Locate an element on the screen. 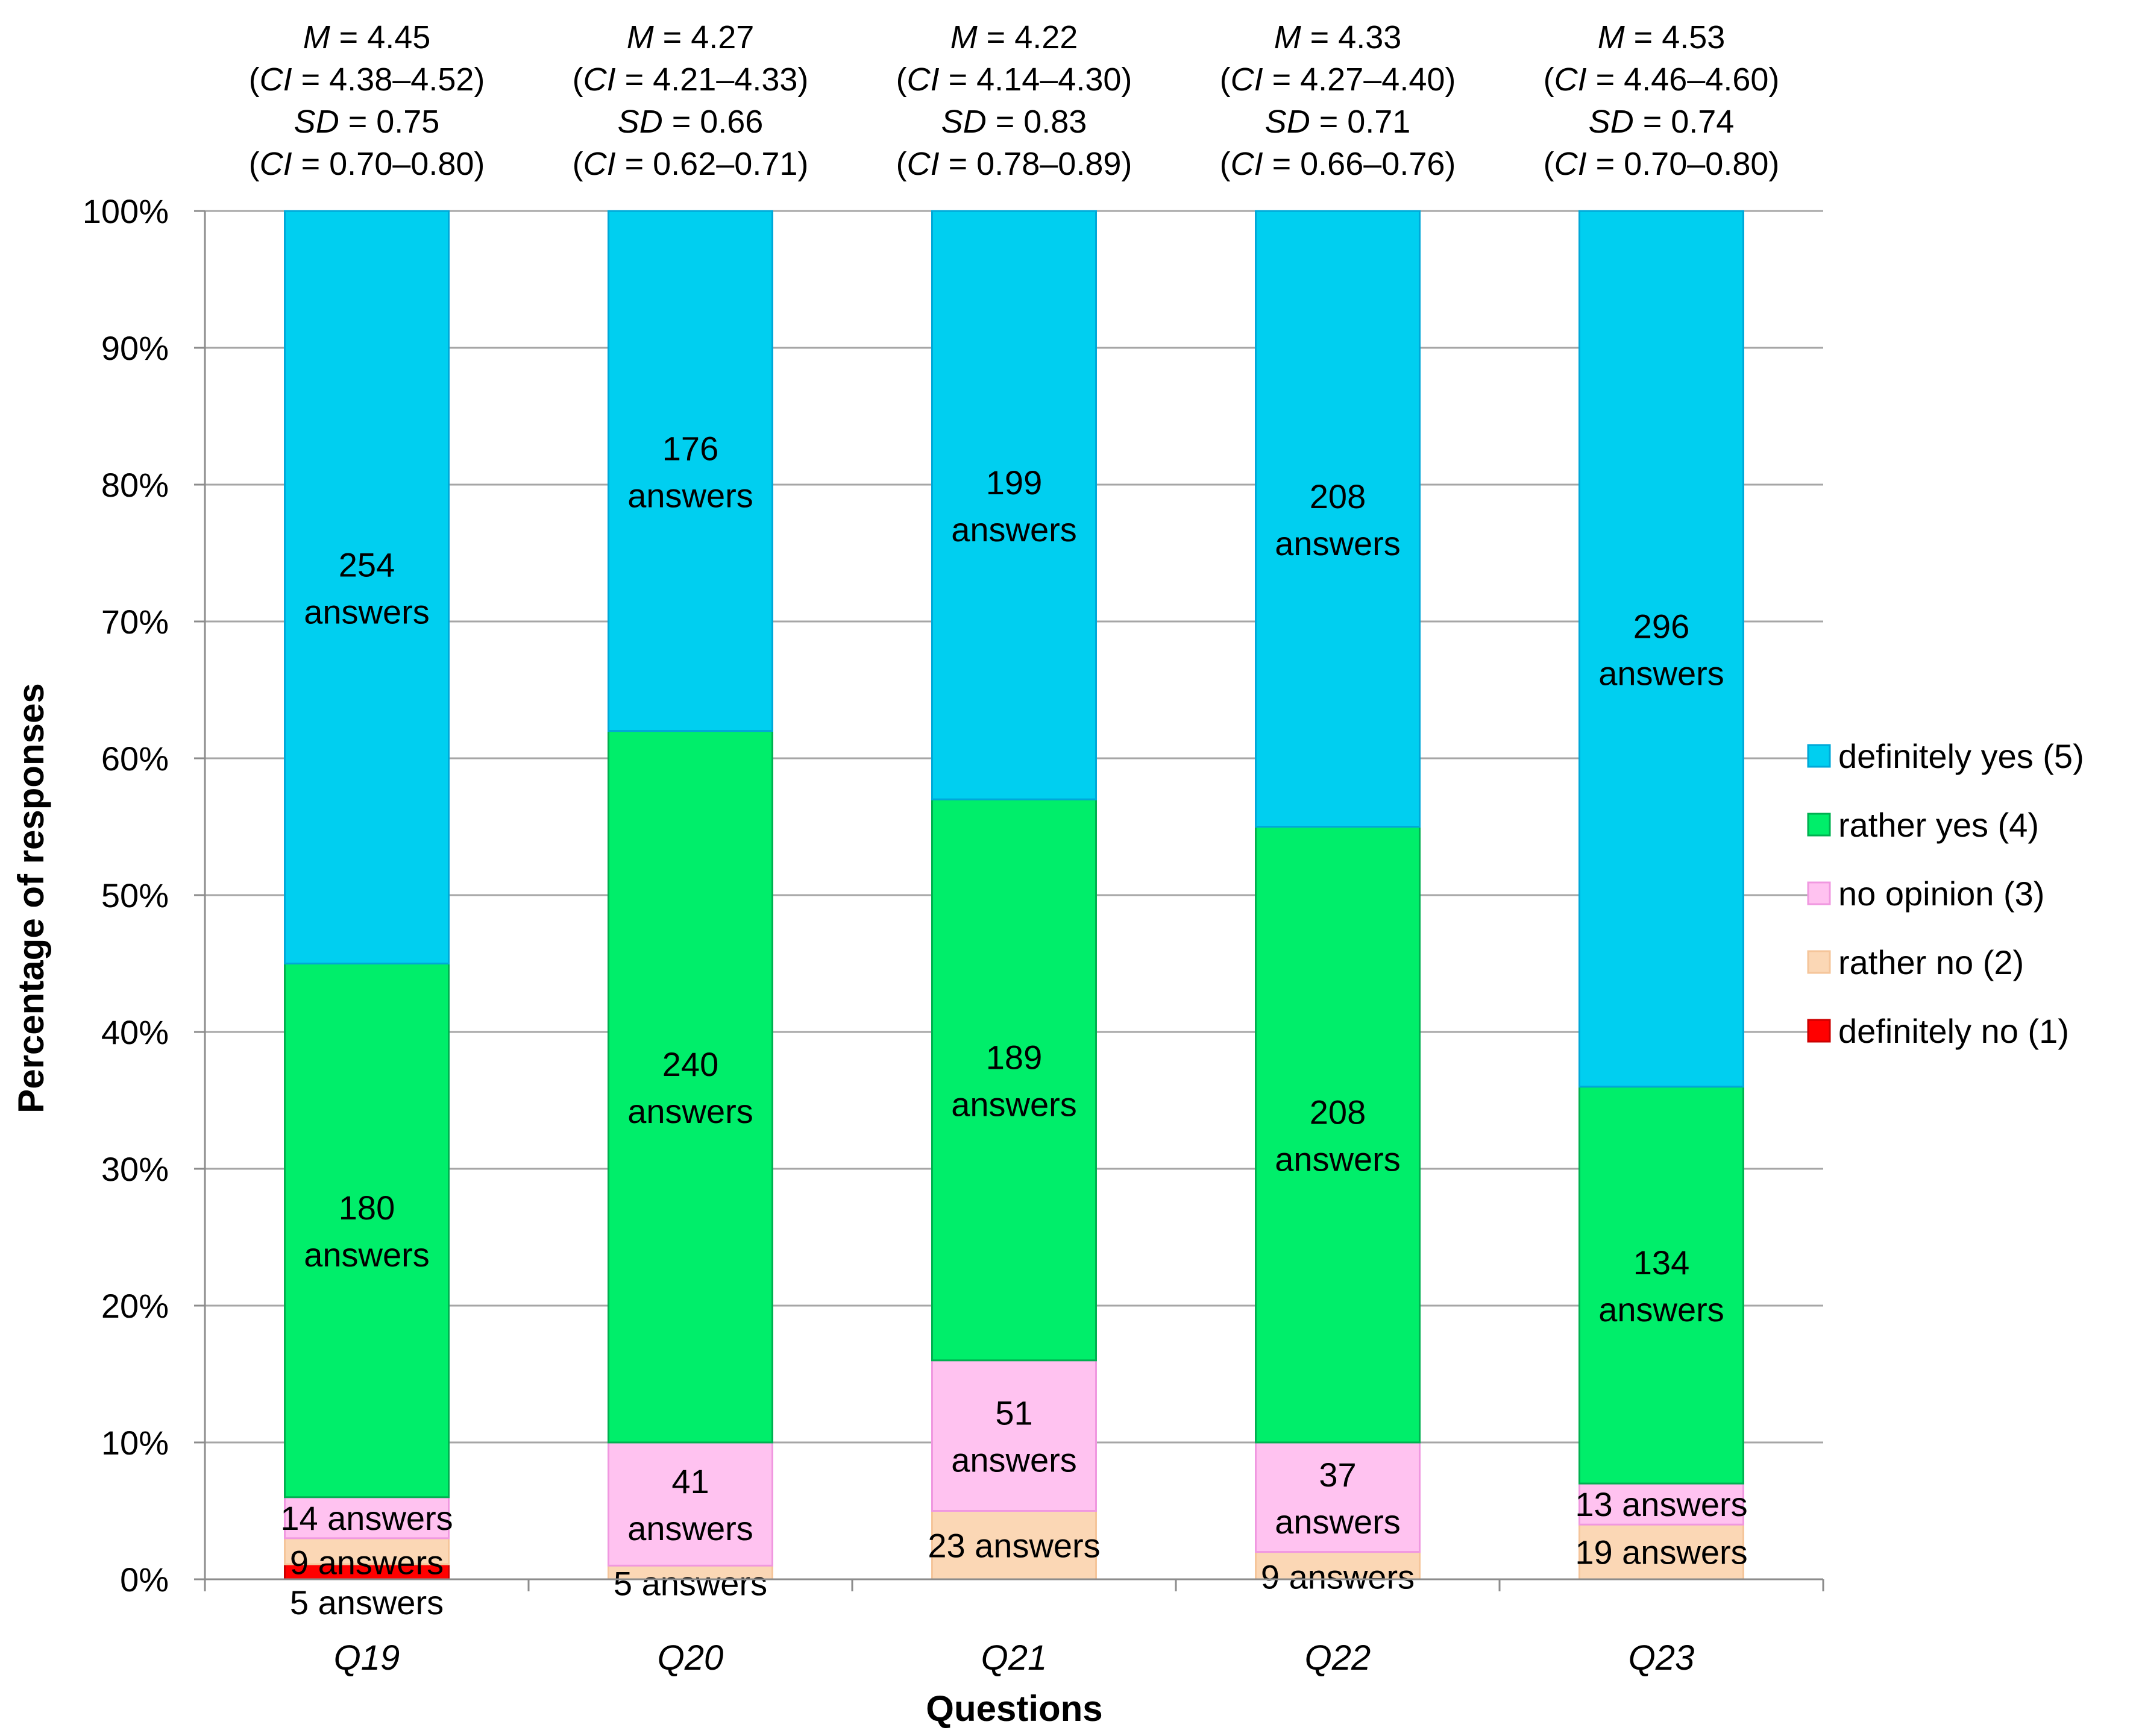  bar-value-label: 296 answers is located at coordinates (1661, 649).